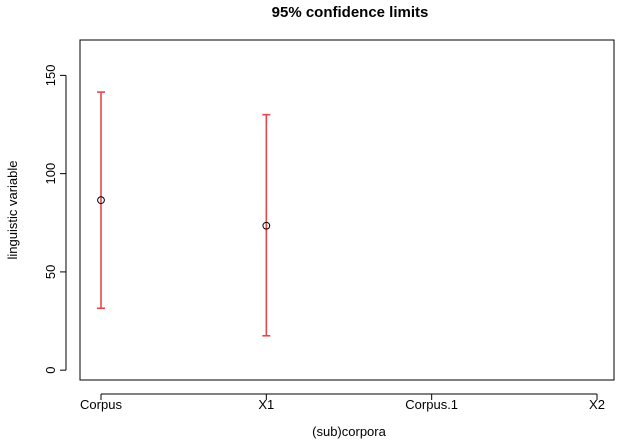 This screenshot has width=622, height=445. What do you see at coordinates (12, 210) in the screenshot?
I see `y-axis-label: linguistic variable` at bounding box center [12, 210].